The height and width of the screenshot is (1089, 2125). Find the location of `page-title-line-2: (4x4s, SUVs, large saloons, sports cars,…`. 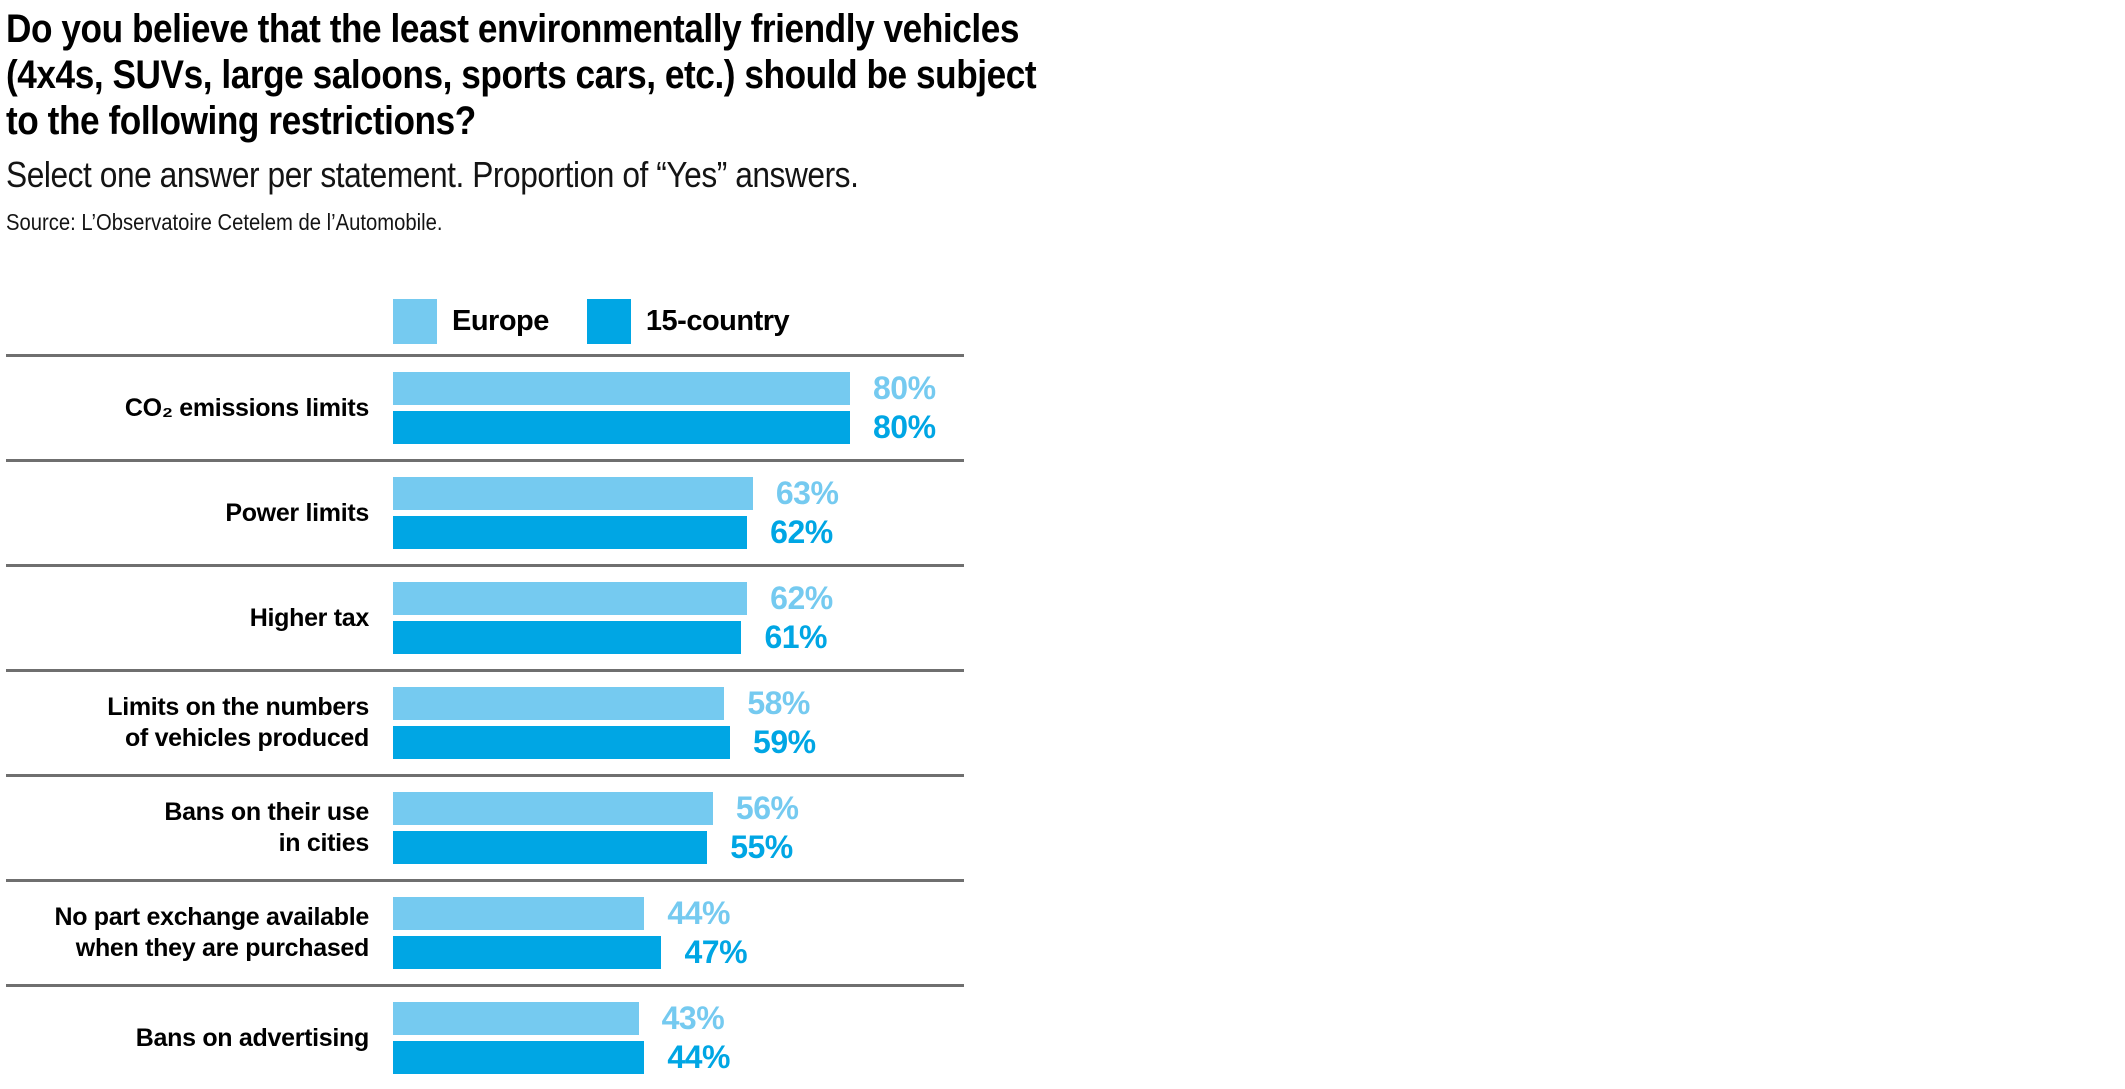

page-title-line-2: (4x4s, SUVs, large saloons, sports cars,… is located at coordinates (521, 75).